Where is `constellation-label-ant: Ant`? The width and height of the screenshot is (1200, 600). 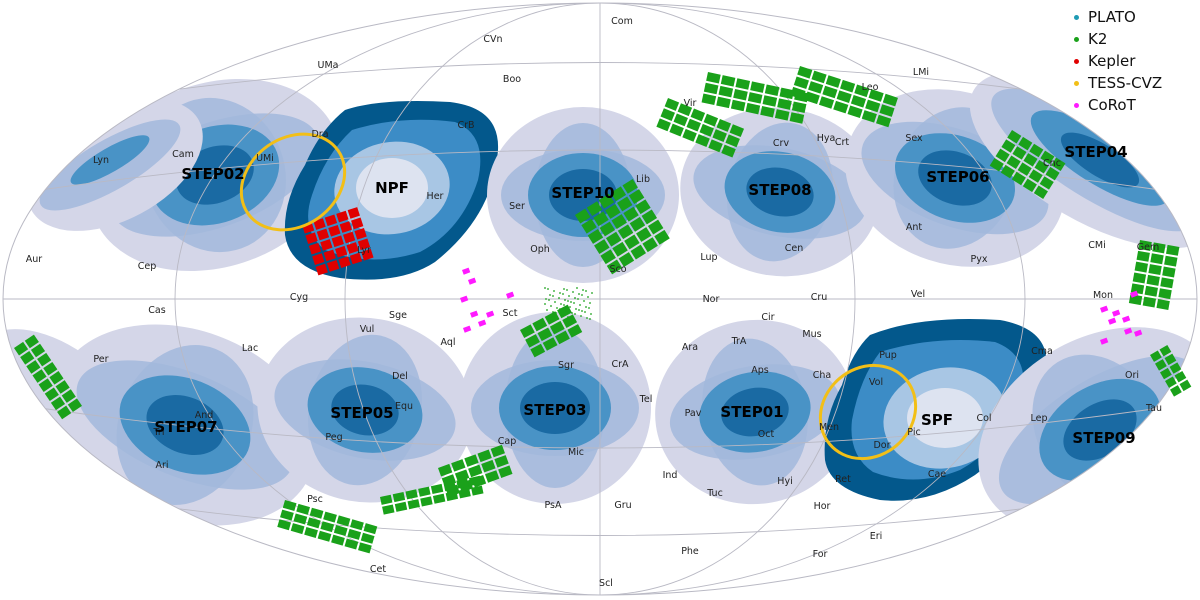 constellation-label-ant: Ant is located at coordinates (914, 227).